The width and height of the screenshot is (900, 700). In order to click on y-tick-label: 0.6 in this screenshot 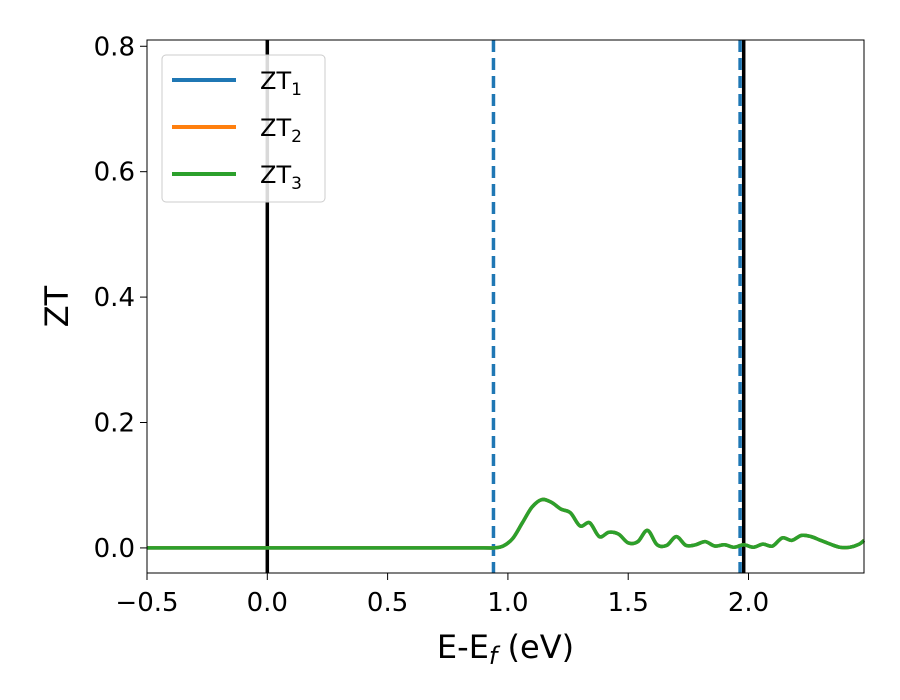, I will do `click(114, 173)`.